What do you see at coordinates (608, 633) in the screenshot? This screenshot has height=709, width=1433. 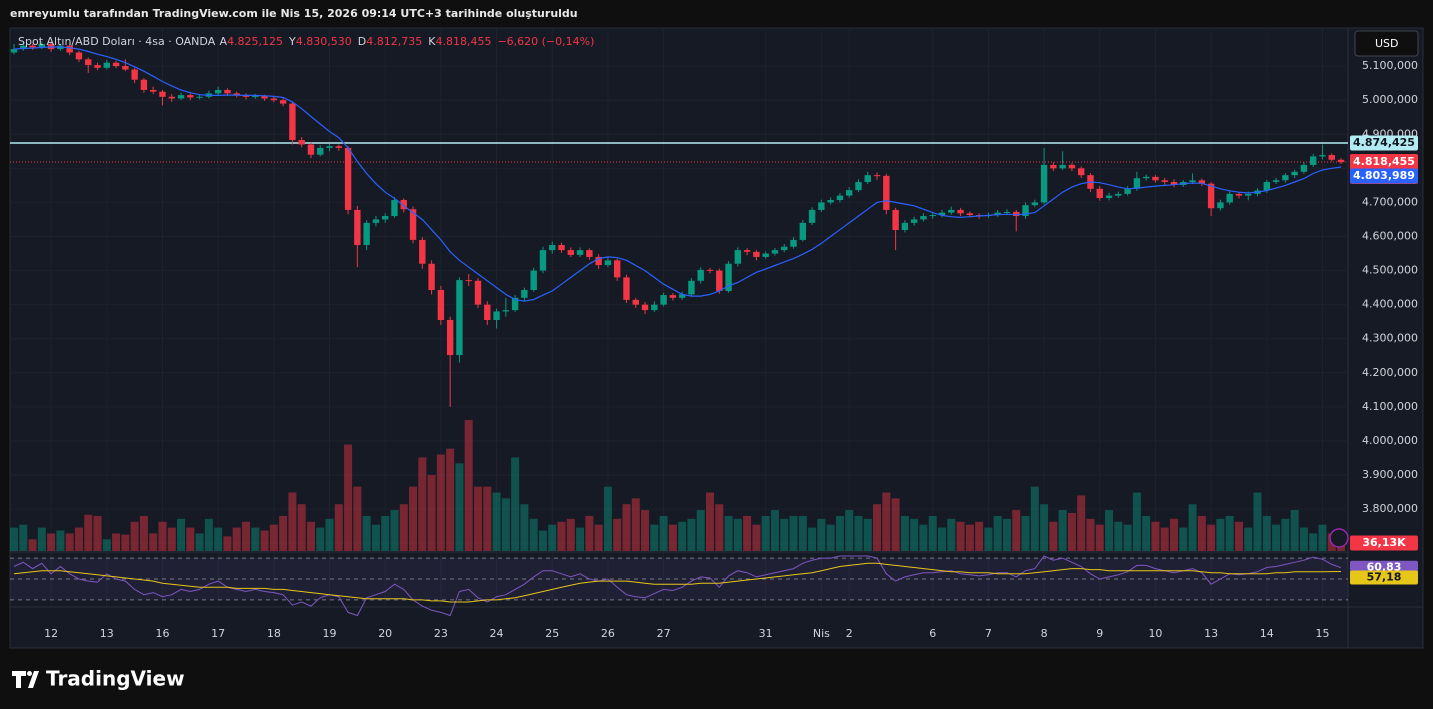 I see `x-tick-label: 26` at bounding box center [608, 633].